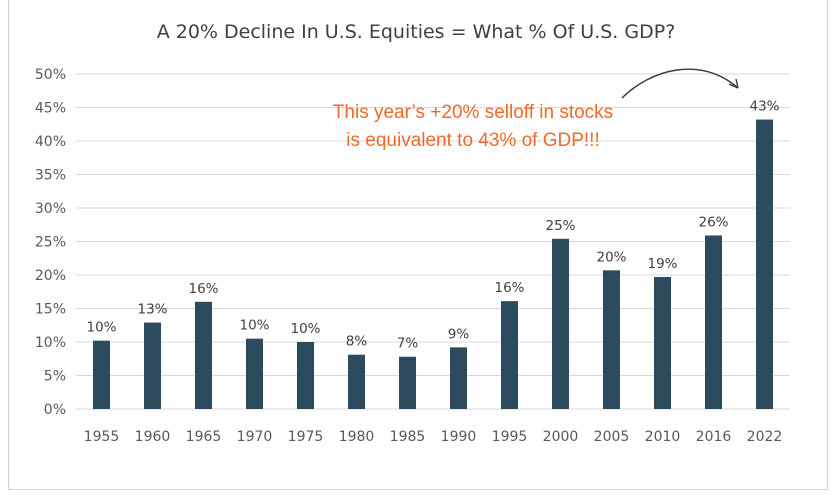  What do you see at coordinates (50, 142) in the screenshot?
I see `y-tick-label: 40%` at bounding box center [50, 142].